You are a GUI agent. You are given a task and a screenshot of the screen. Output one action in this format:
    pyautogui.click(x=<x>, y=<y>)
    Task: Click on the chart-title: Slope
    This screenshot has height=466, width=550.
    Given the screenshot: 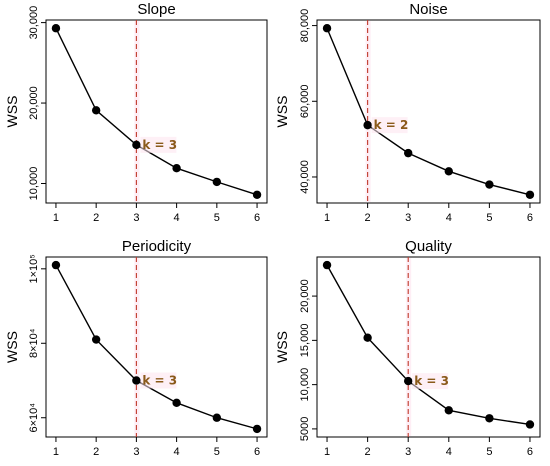 What is the action you would take?
    pyautogui.click(x=156, y=9)
    